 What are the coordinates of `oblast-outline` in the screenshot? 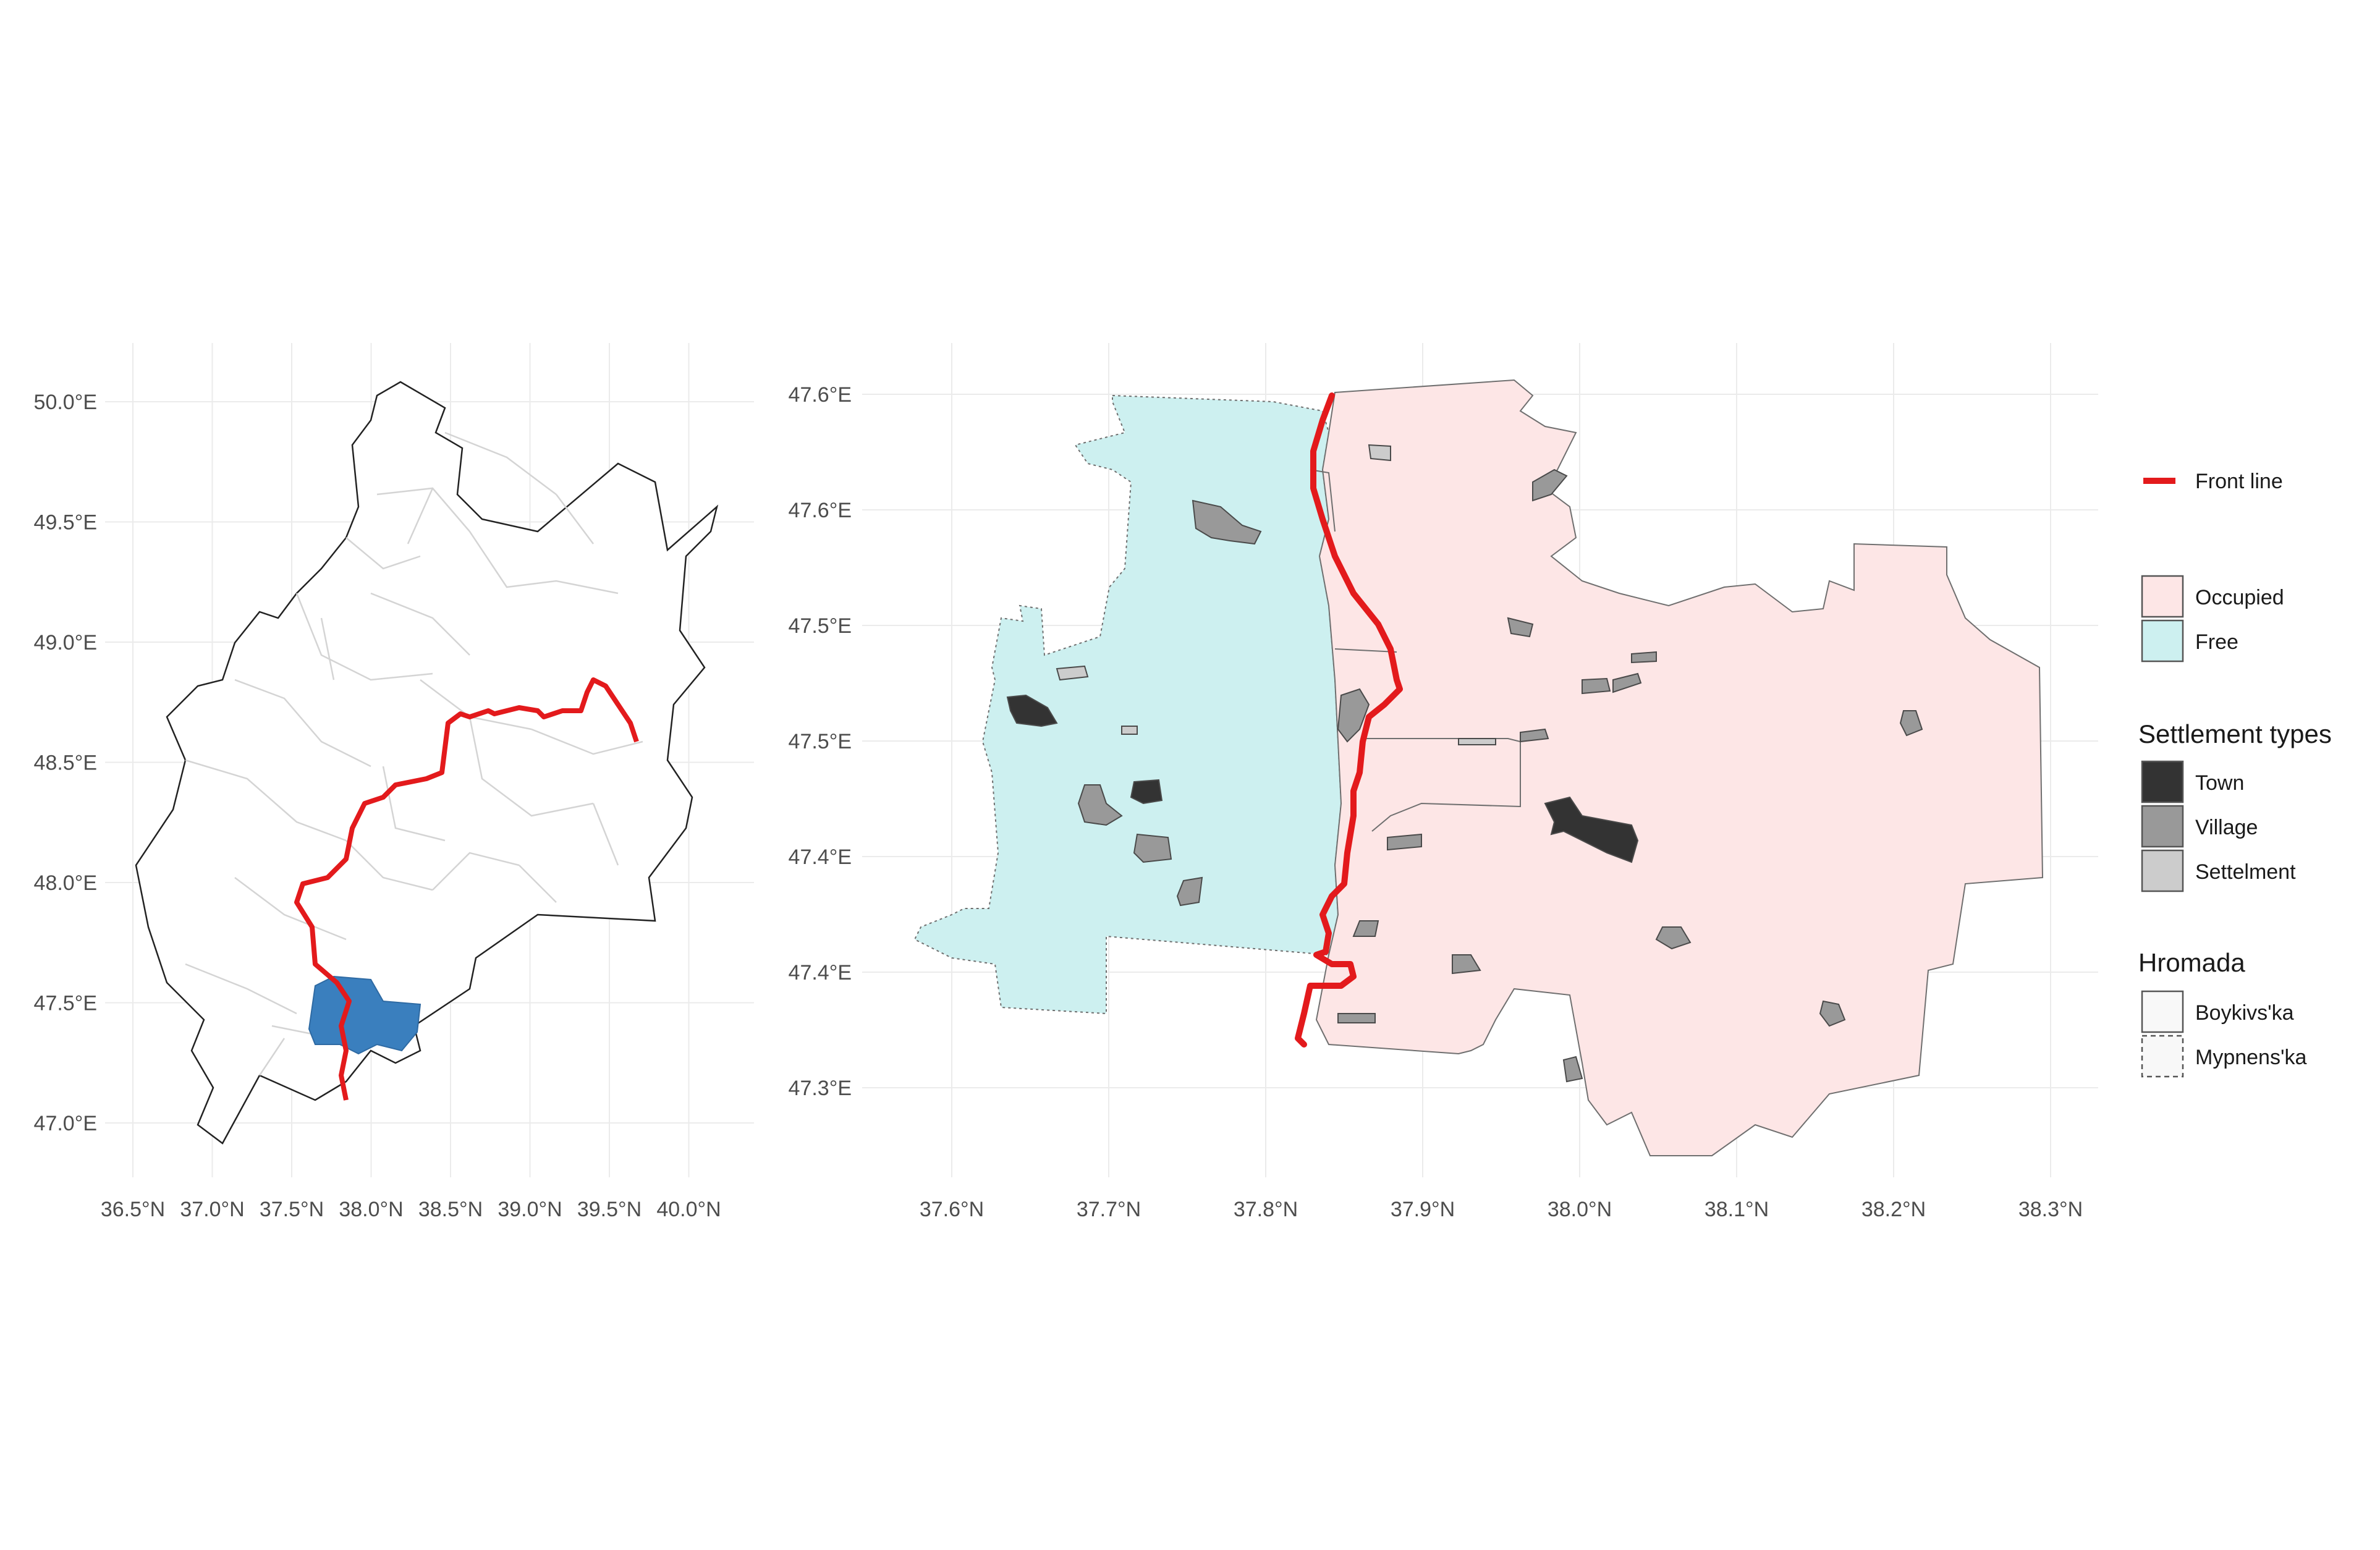 It's located at (427, 763).